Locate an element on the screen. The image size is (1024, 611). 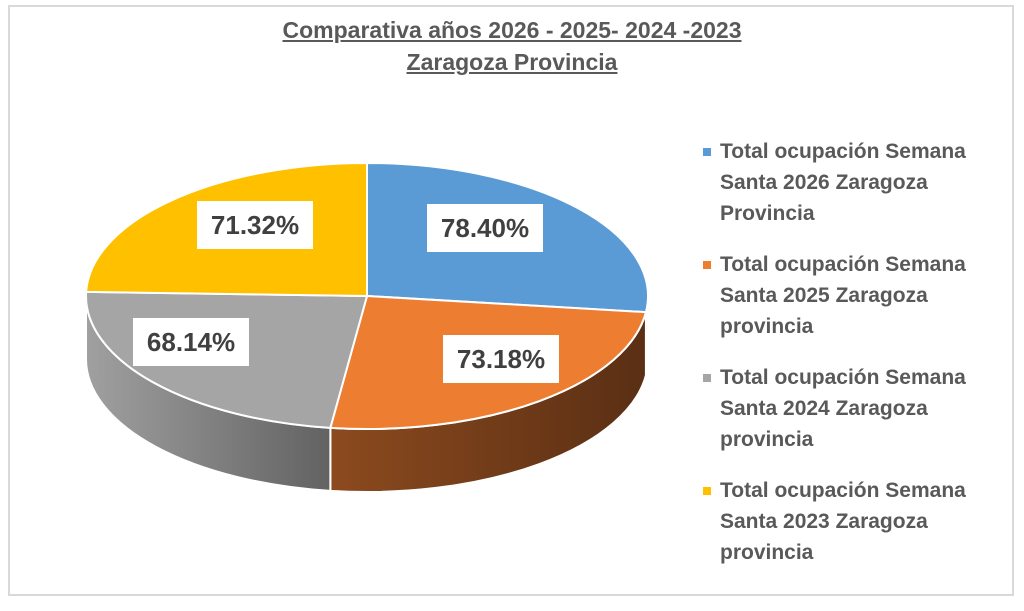
legend-label-line: Provincia is located at coordinates (767, 213).